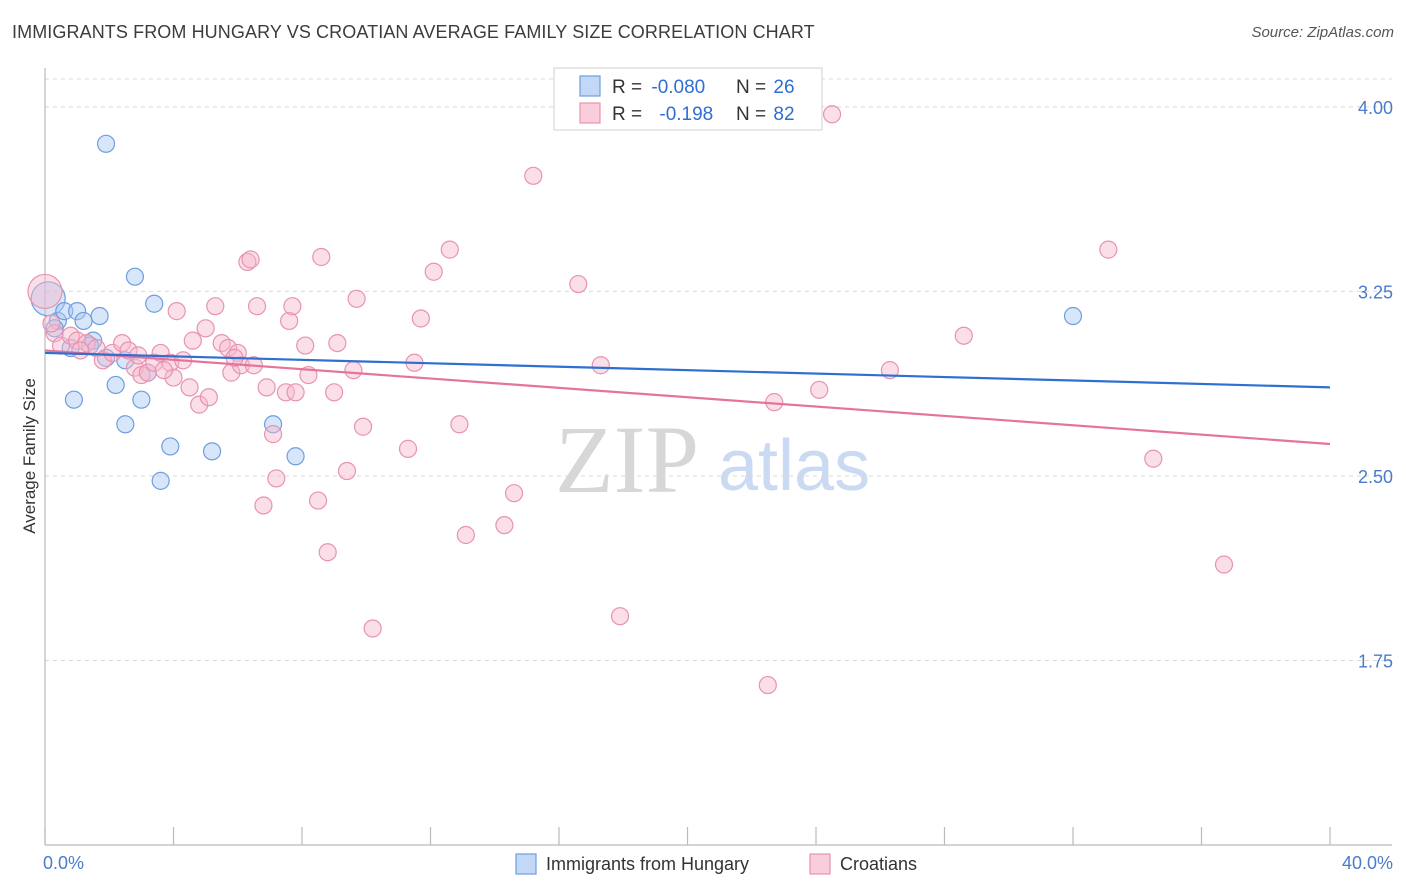  Describe the element at coordinates (1375, 661) in the screenshot. I see `y-tick-label: 1.75` at that location.